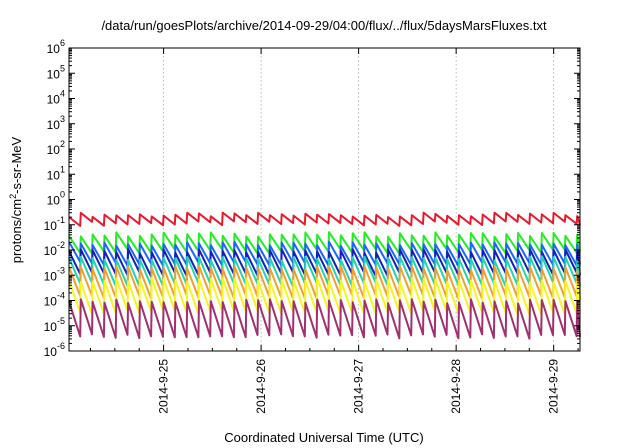  Describe the element at coordinates (54, 224) in the screenshot. I see `y-tick-label: 10⁻¹` at that location.